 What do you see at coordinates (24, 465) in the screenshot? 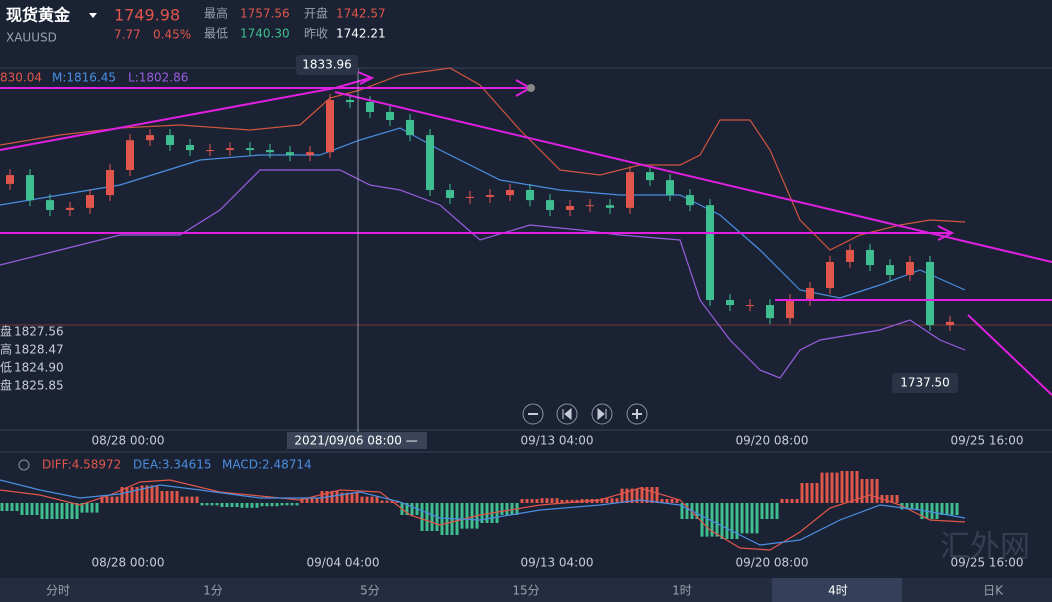
I see `settings-icon` at bounding box center [24, 465].